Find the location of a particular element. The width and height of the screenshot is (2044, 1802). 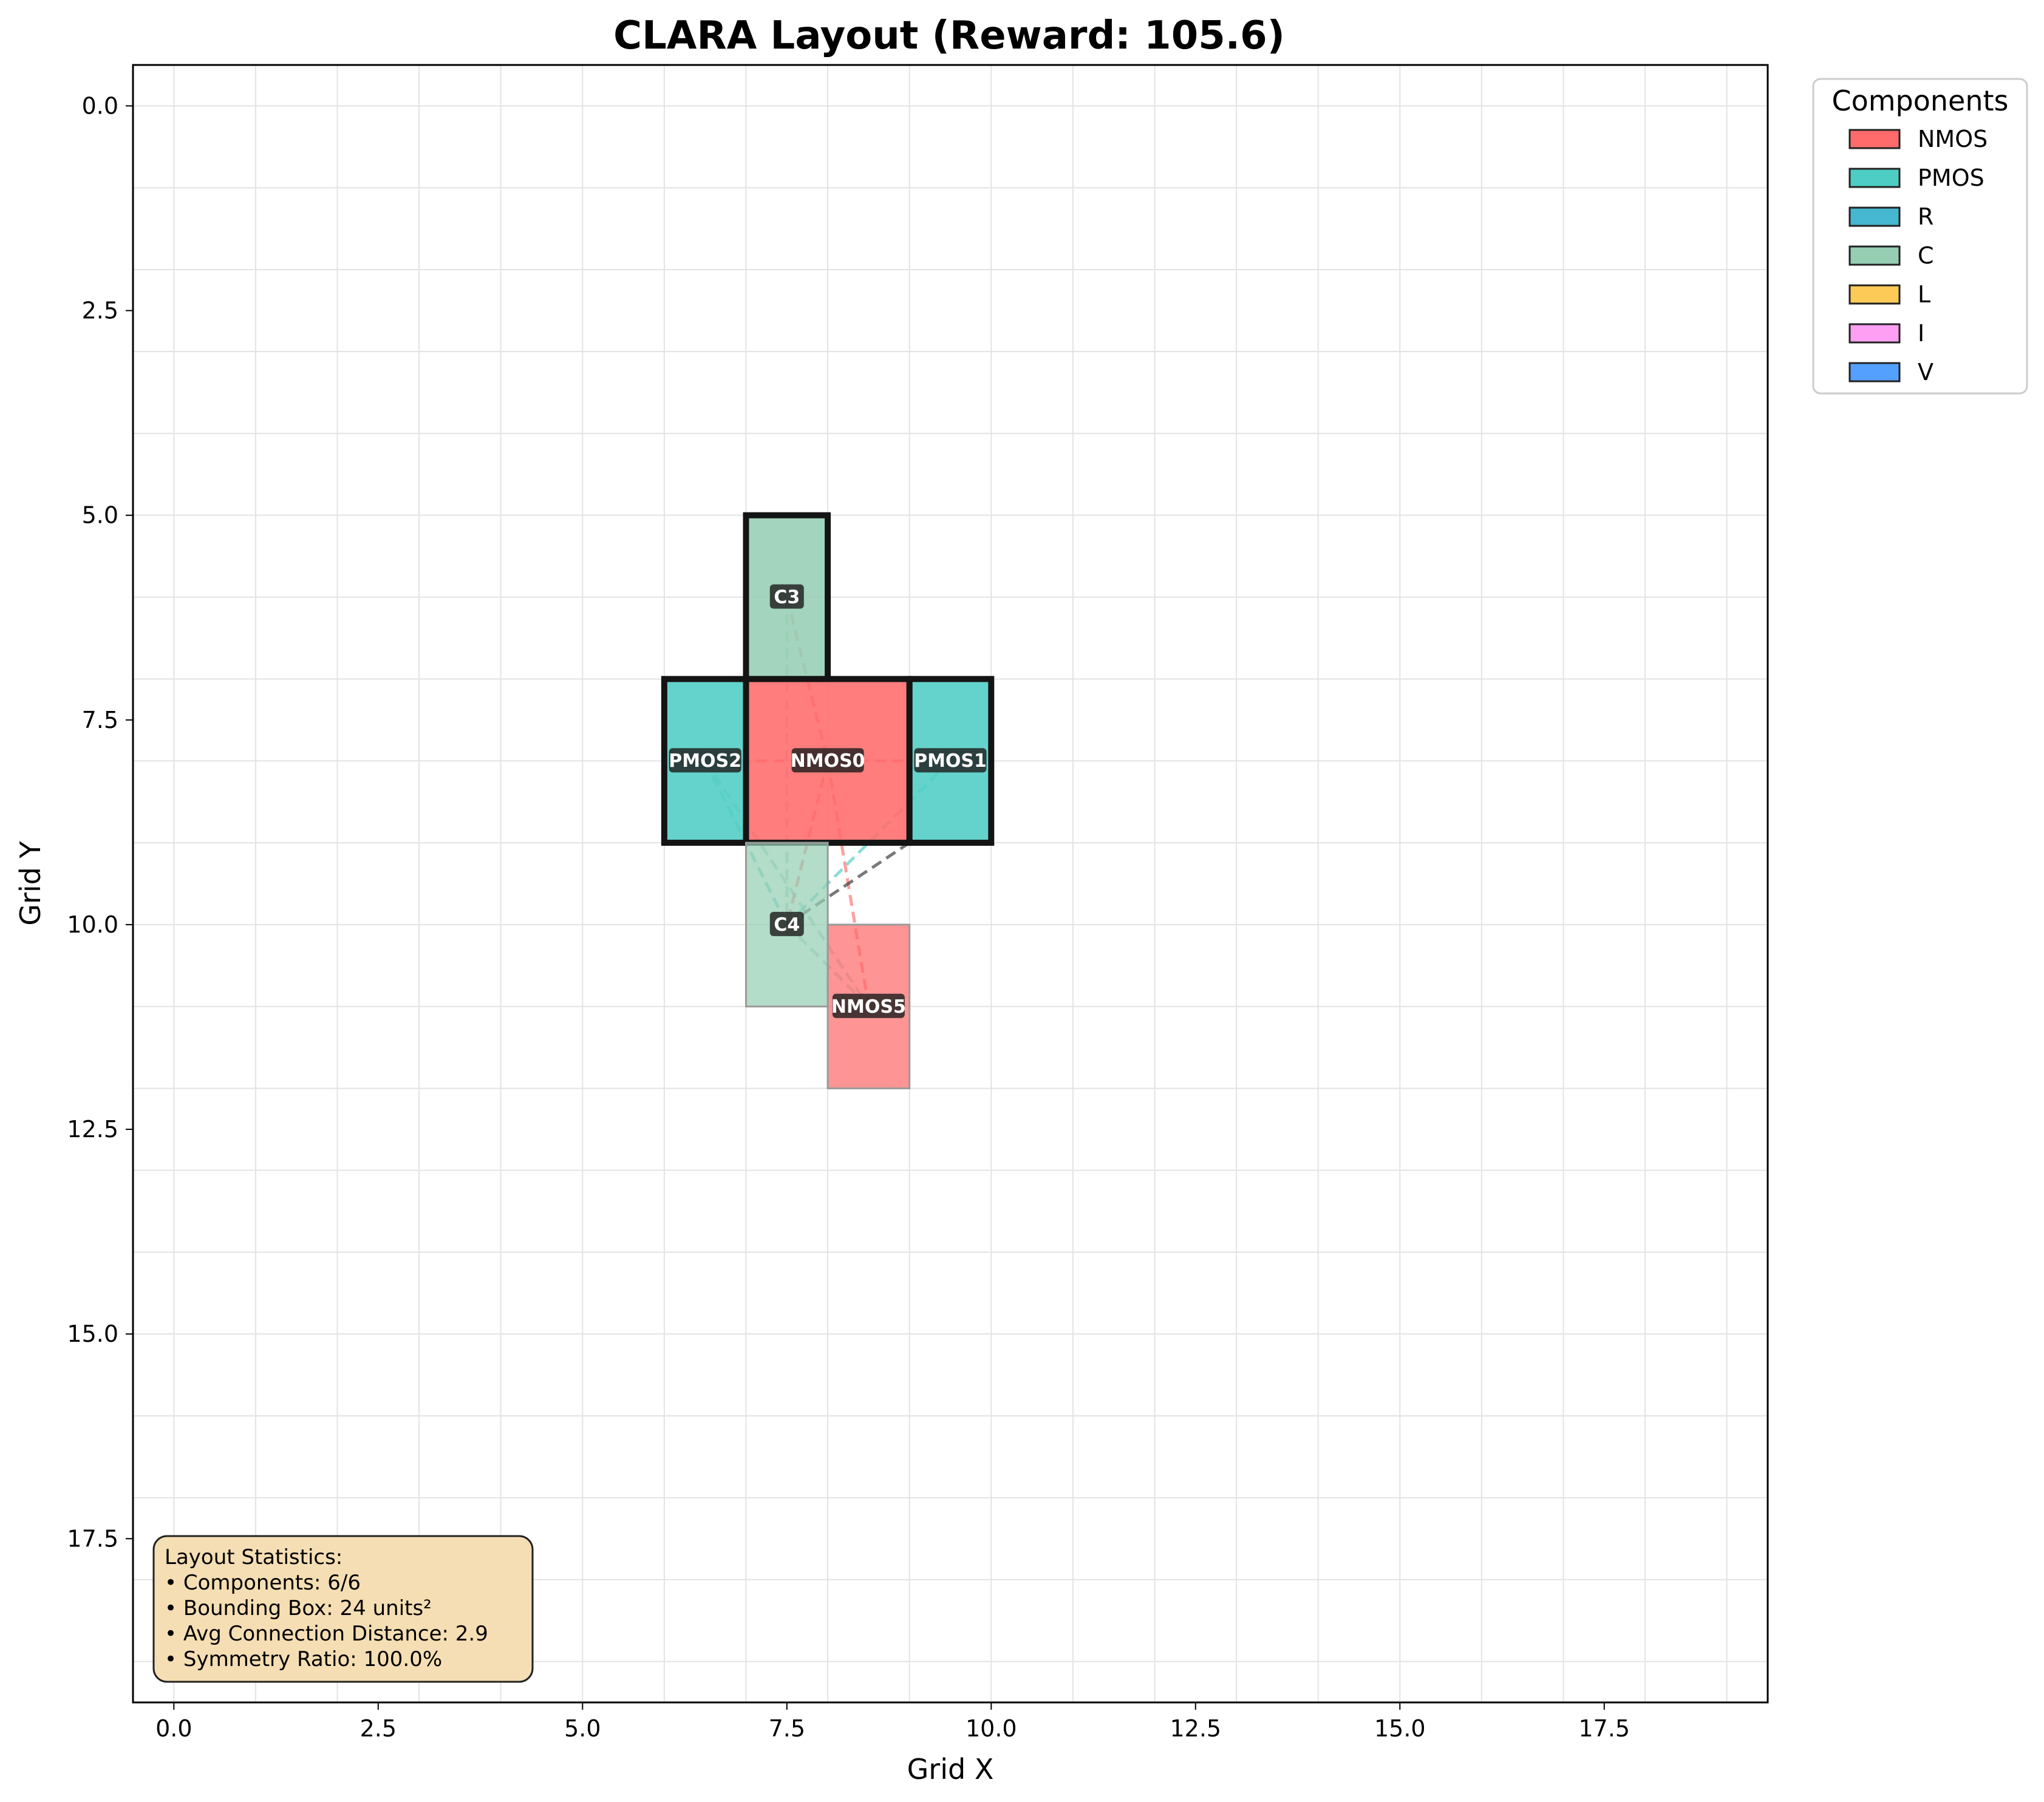

x-tick-label: 5.0 is located at coordinates (582, 1728).